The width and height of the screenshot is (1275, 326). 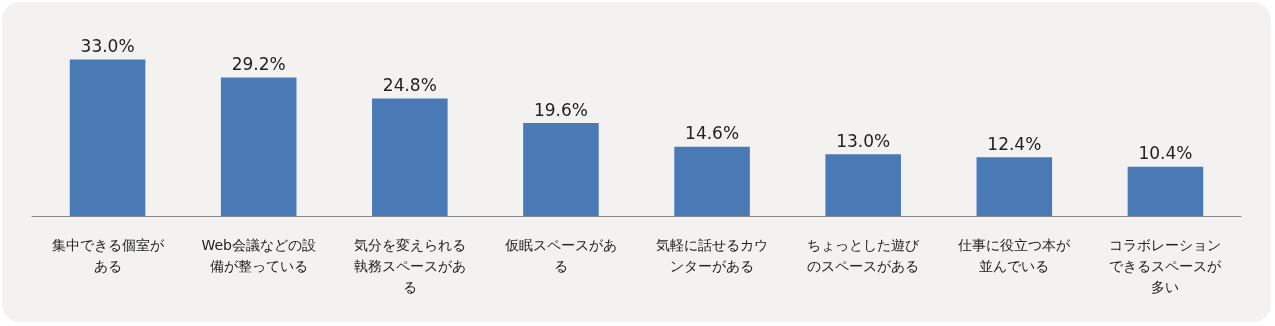 I want to click on data-label: 33.0%, so click(x=107, y=45).